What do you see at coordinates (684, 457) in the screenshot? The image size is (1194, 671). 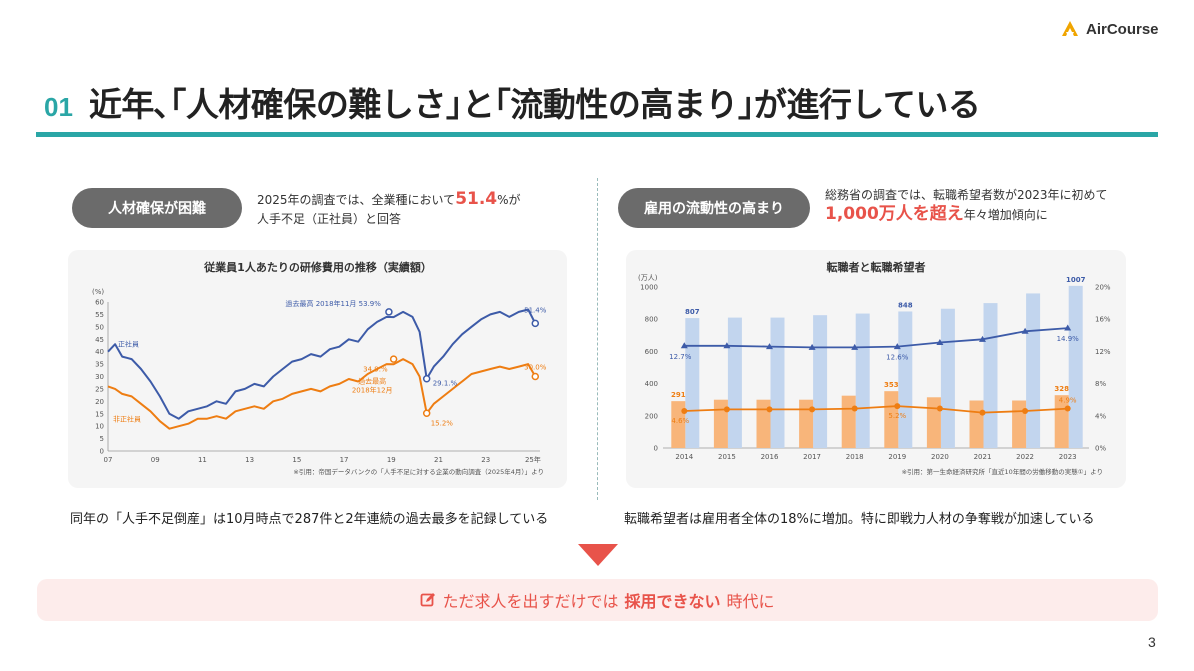 I see `x-tick-label: 2014` at bounding box center [684, 457].